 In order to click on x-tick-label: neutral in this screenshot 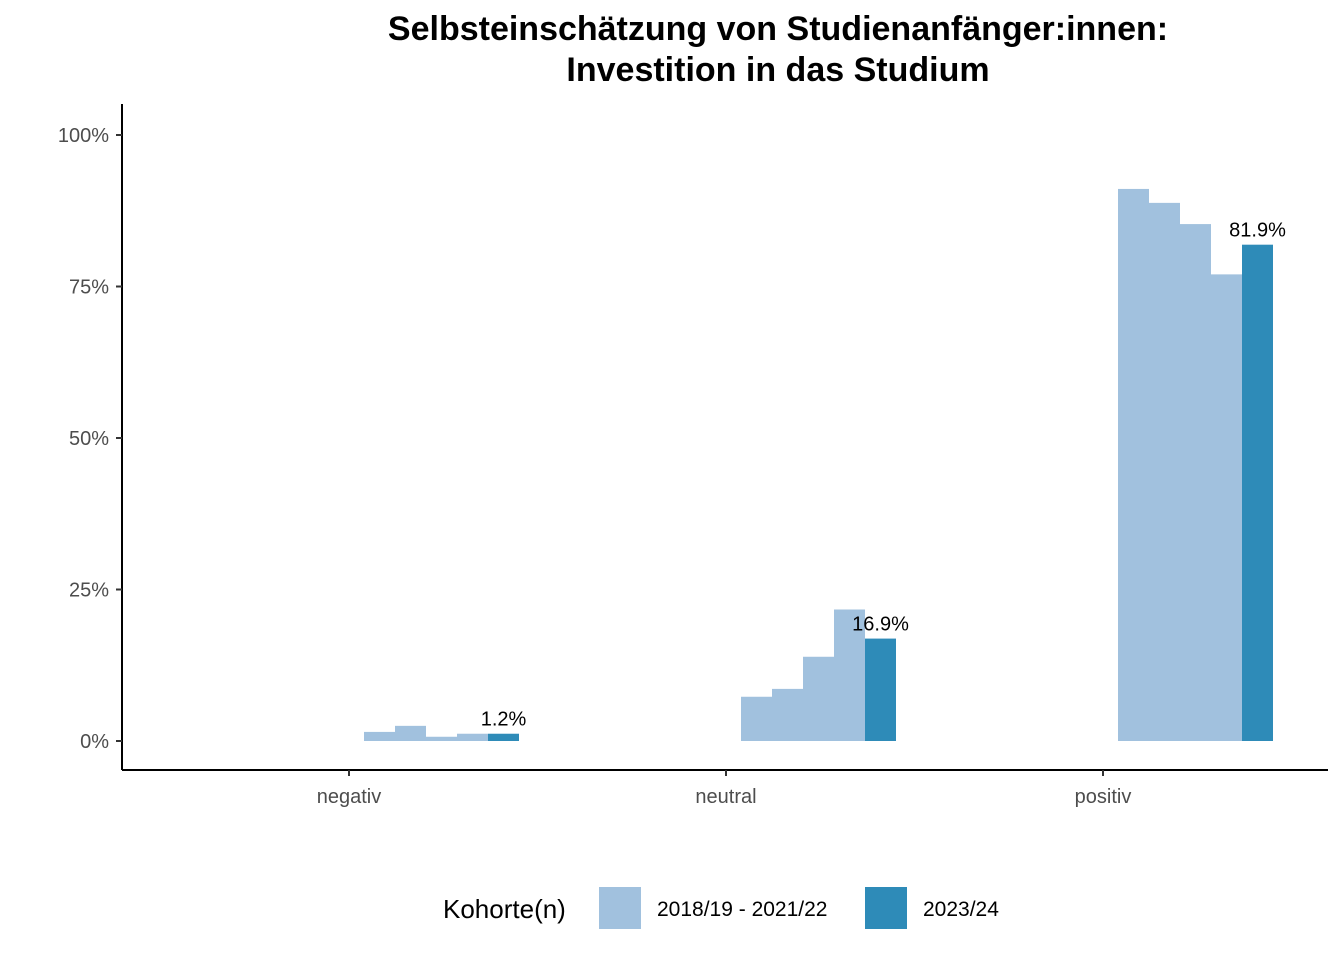, I will do `click(725, 797)`.